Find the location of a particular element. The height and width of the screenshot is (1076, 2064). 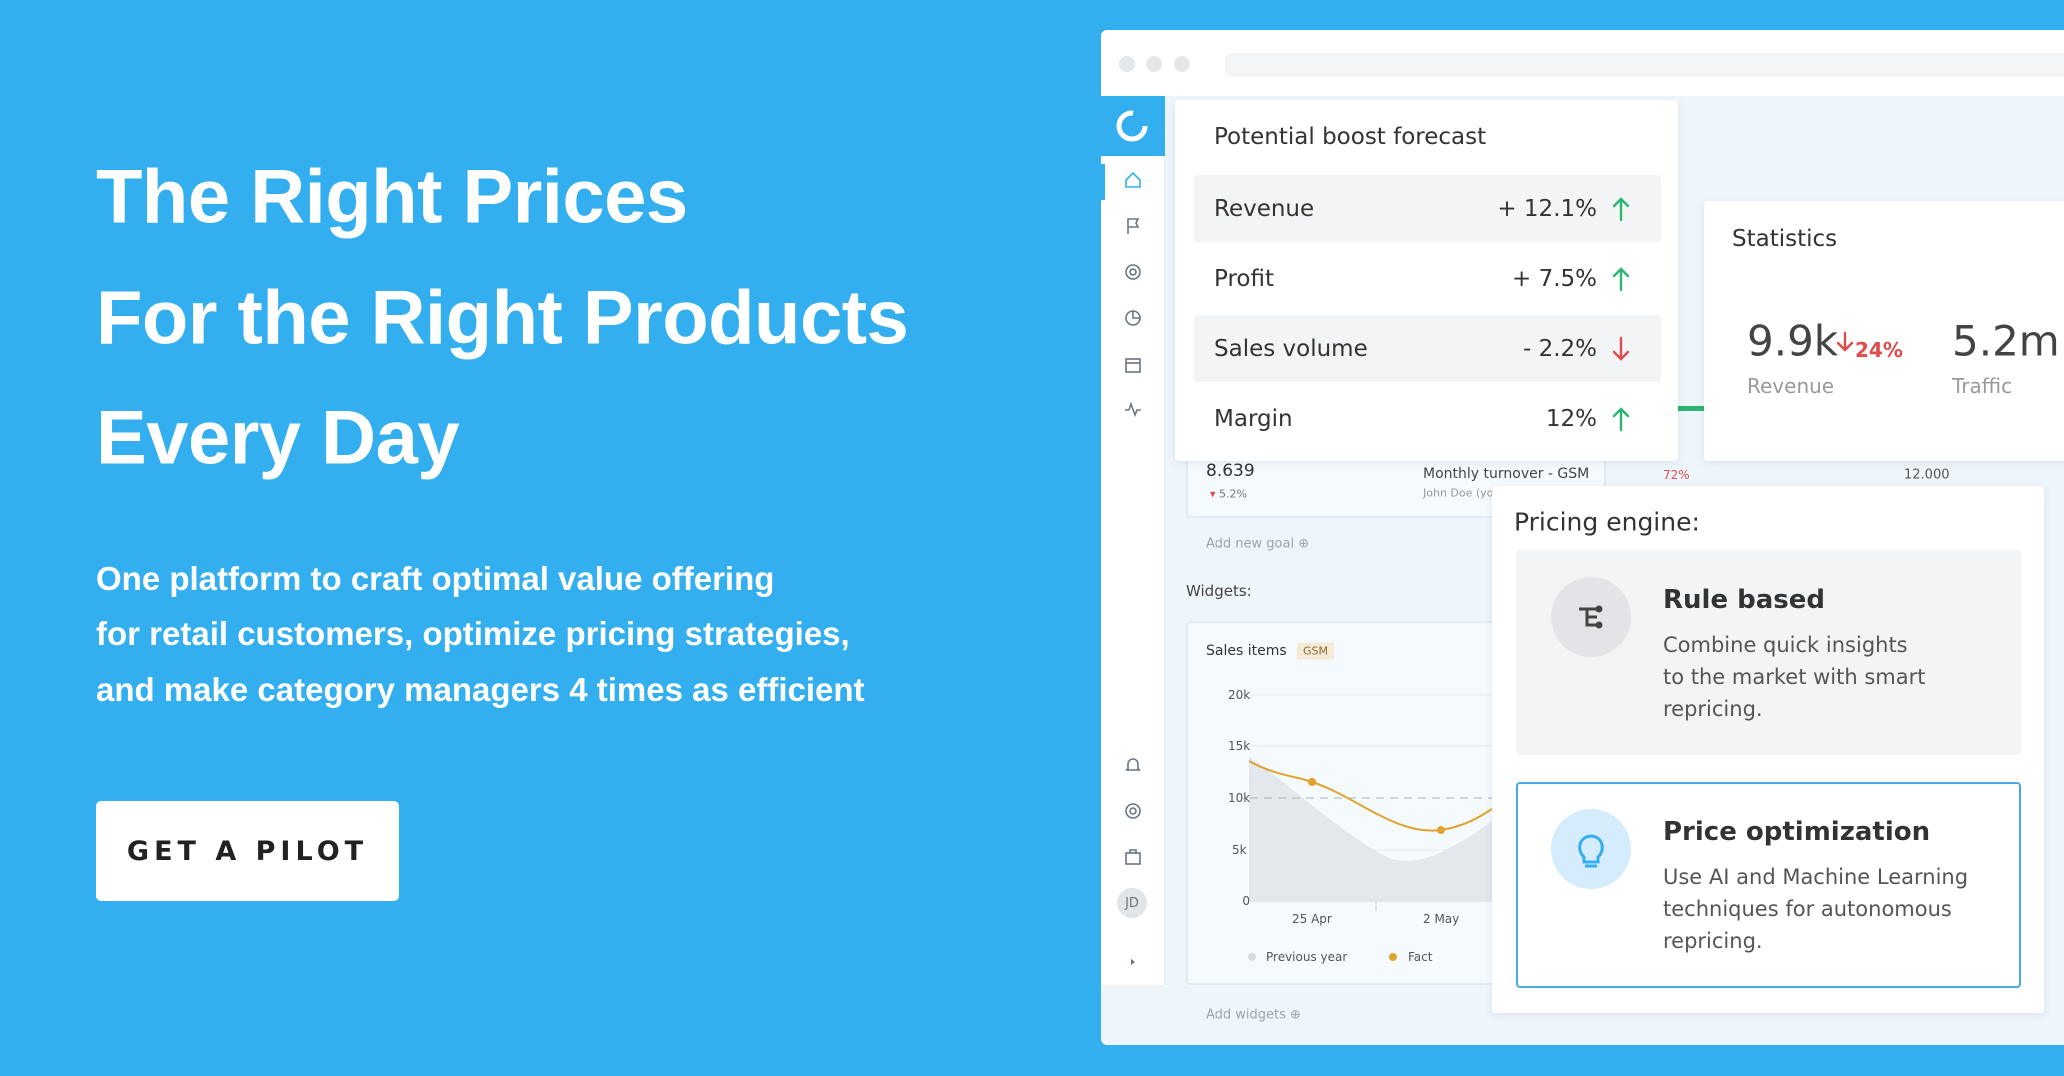

add-widgets-text: Add widgets is located at coordinates (1246, 1015).